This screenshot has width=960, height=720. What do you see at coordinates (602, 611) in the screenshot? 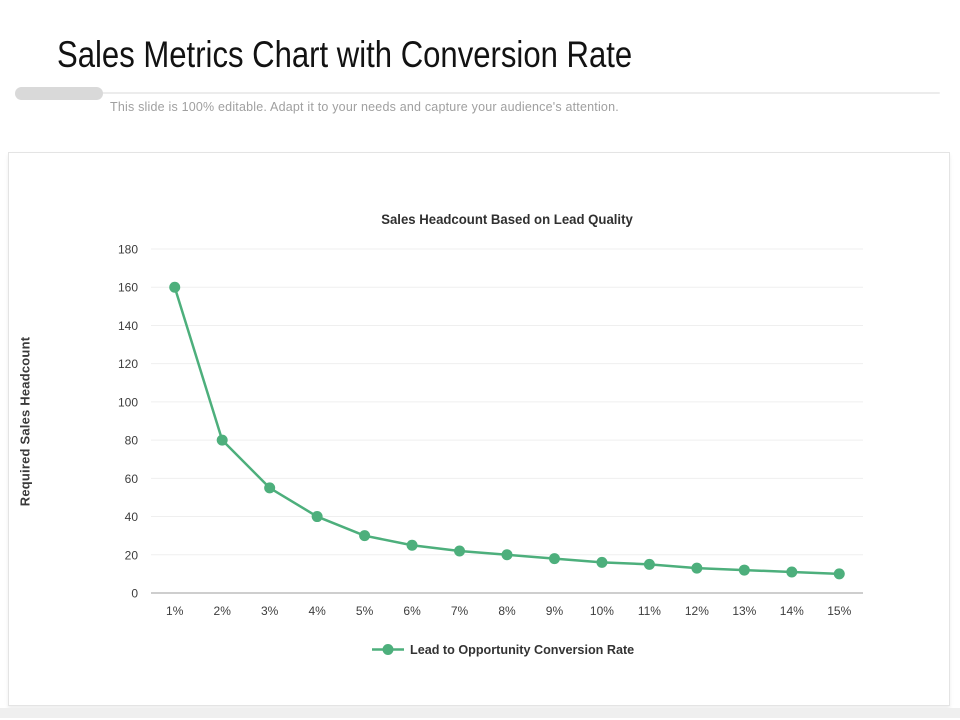
I see `x-tick-label: 10%` at bounding box center [602, 611].